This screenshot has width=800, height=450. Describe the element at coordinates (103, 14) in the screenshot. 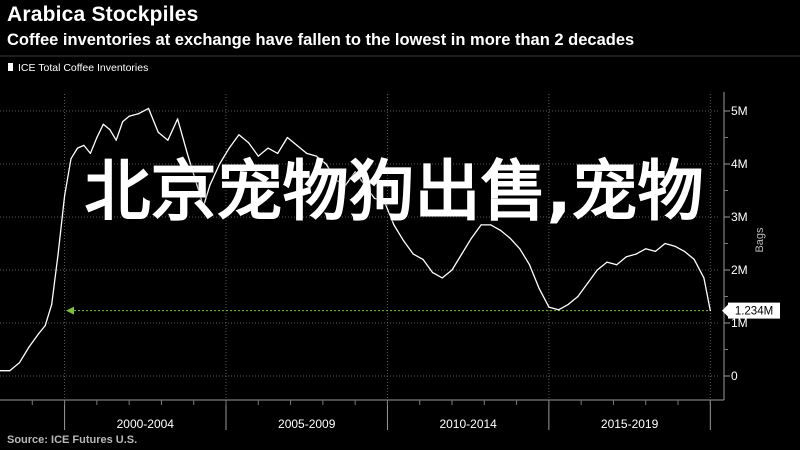

I see `chart-title: Arabica Stockpiles` at that location.